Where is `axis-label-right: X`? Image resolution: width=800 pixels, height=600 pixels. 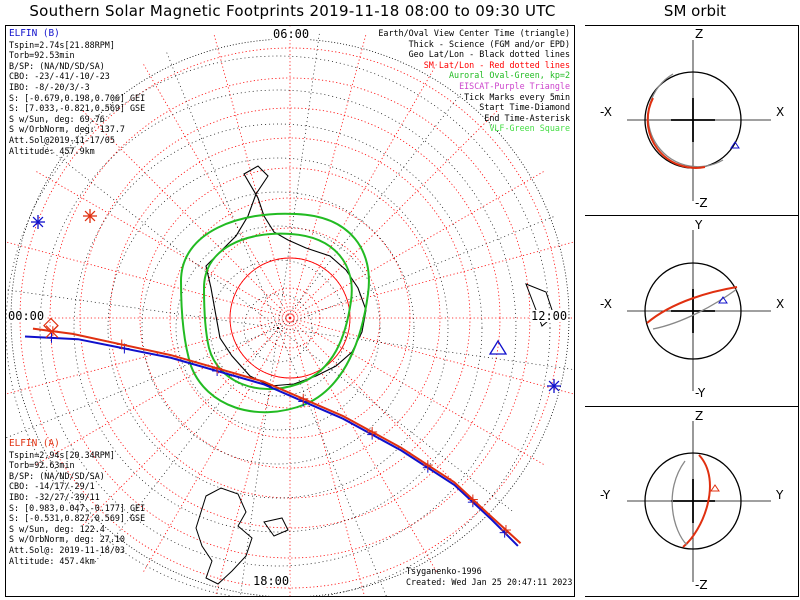 axis-label-right: X is located at coordinates (780, 304).